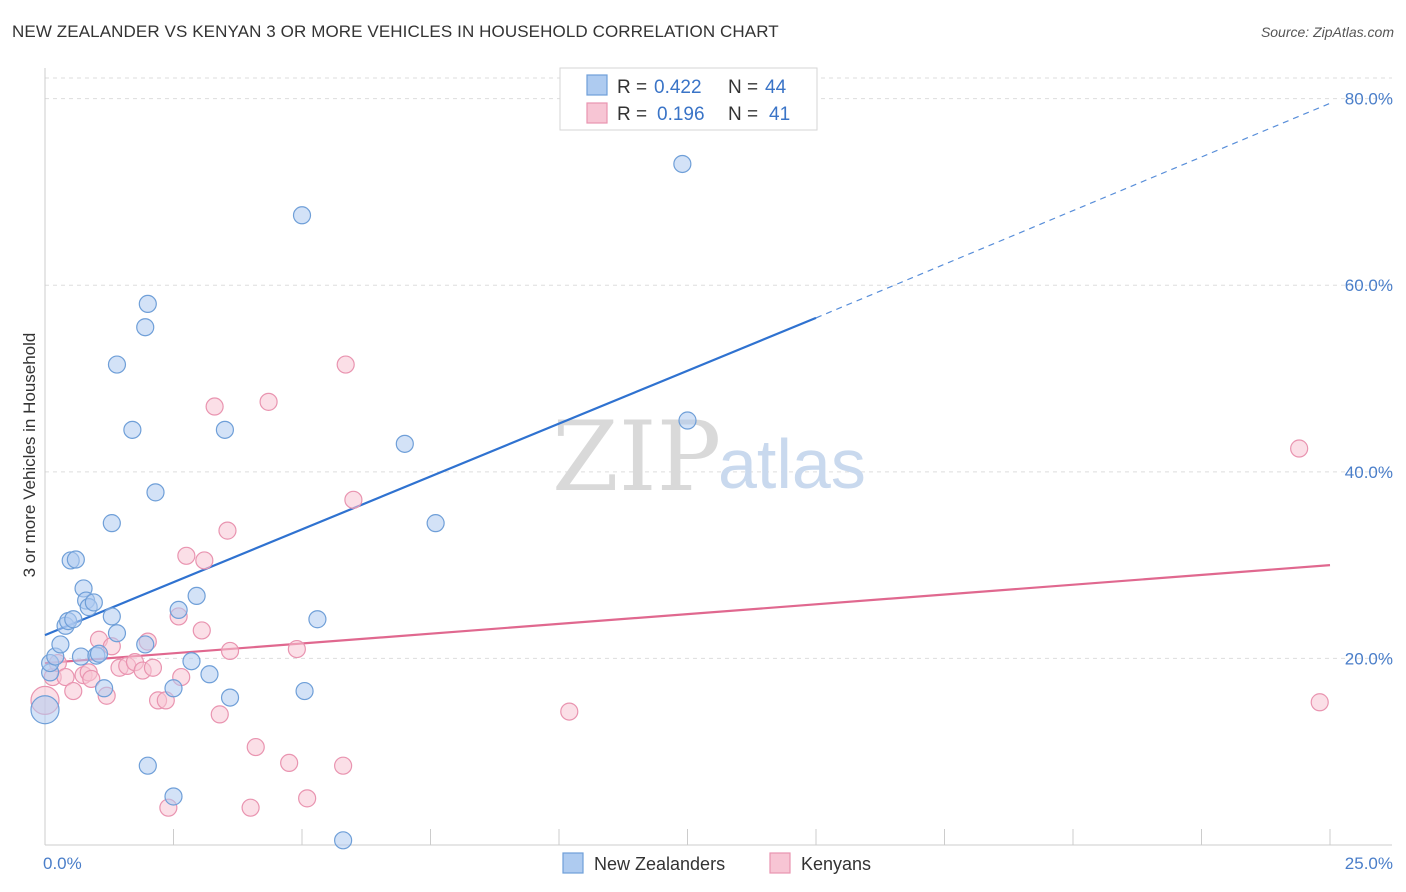  I want to click on y-axis-label: 3 or more Vehicles in Household, so click(29, 455).